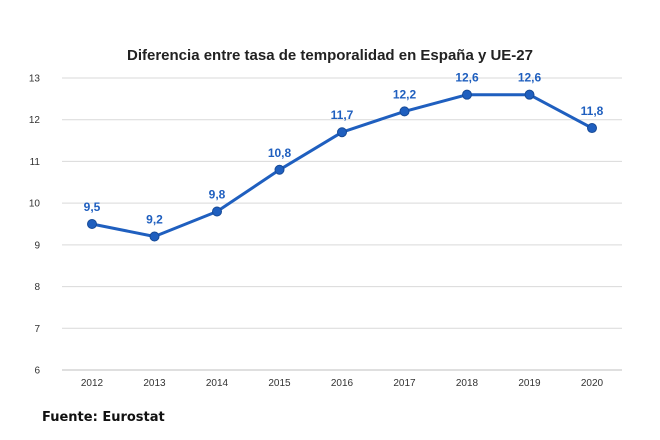  I want to click on data-label: 9,8, so click(217, 194).